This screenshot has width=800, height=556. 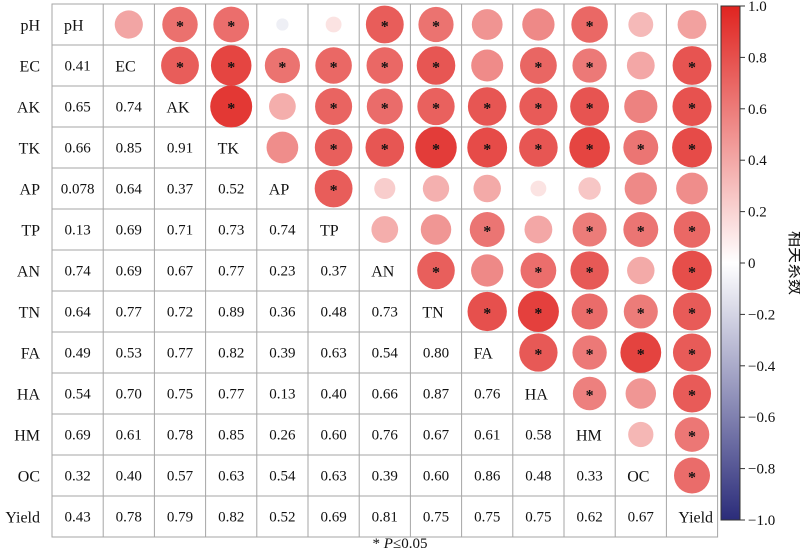 What do you see at coordinates (282, 518) in the screenshot?
I see `value-label: 0.52` at bounding box center [282, 518].